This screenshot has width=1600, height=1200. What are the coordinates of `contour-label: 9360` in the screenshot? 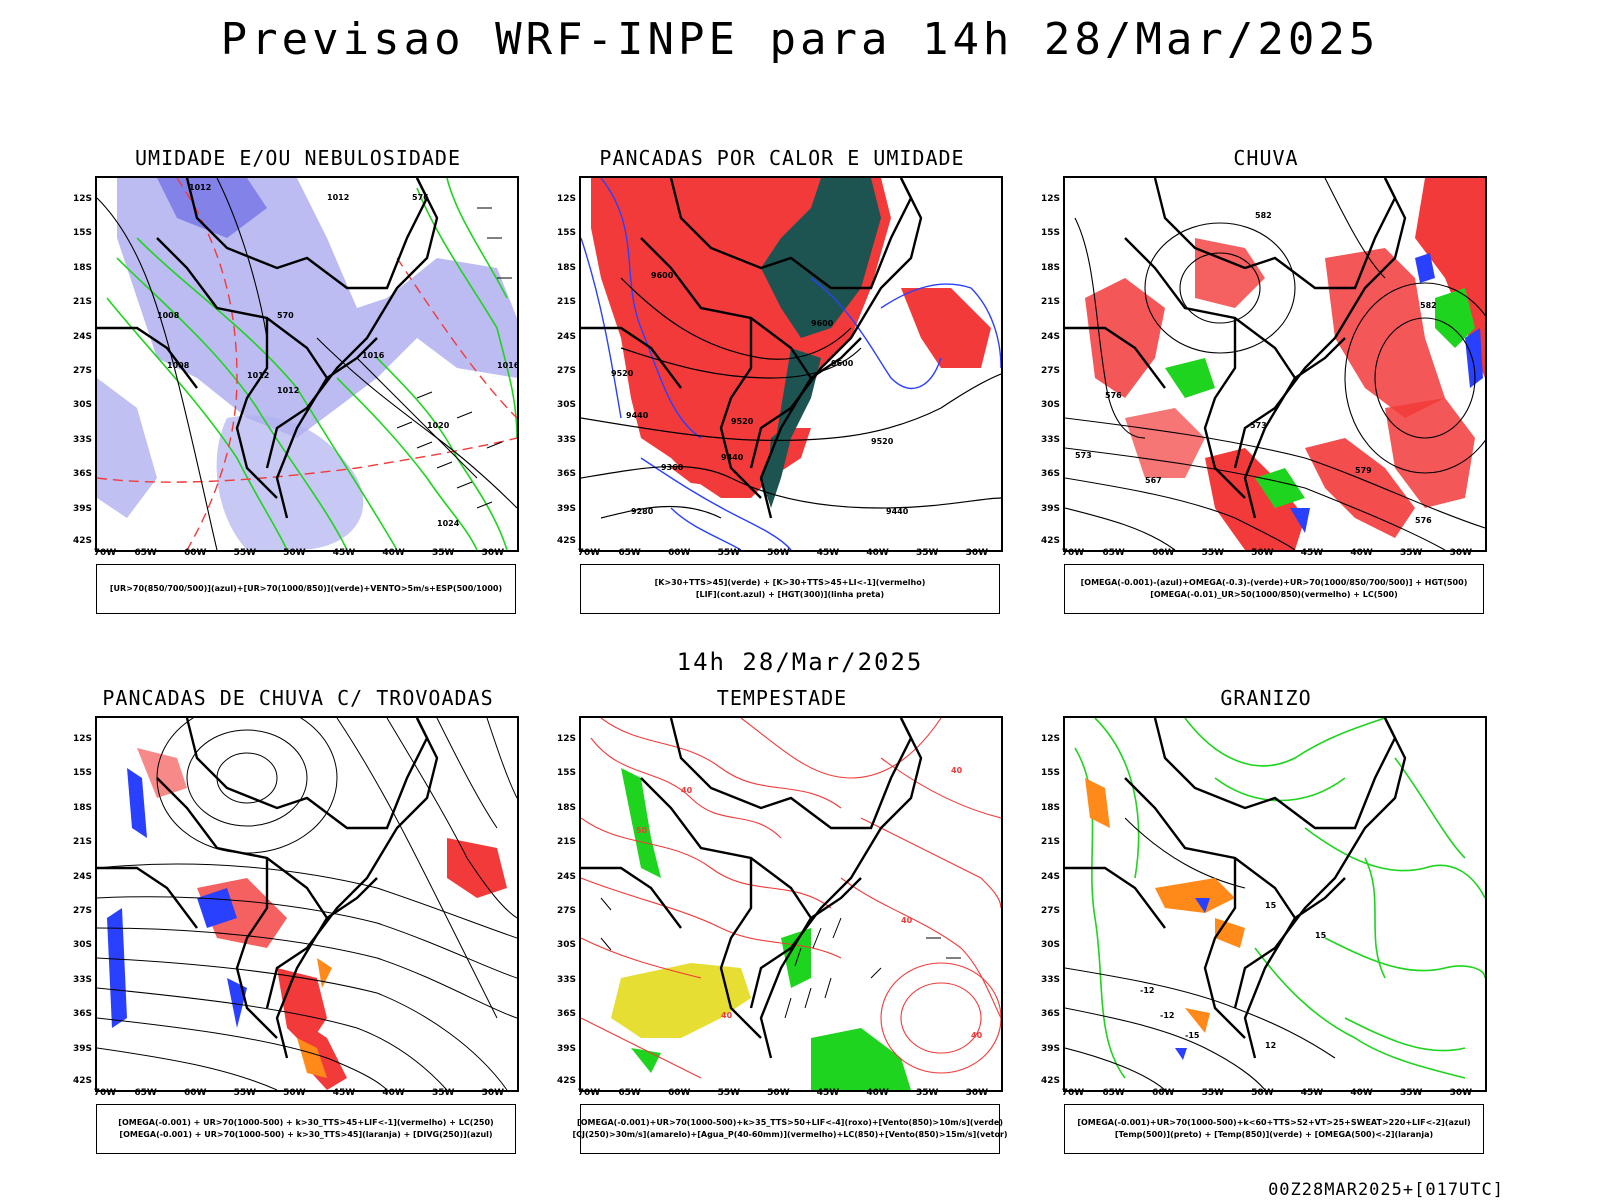 It's located at (672, 467).